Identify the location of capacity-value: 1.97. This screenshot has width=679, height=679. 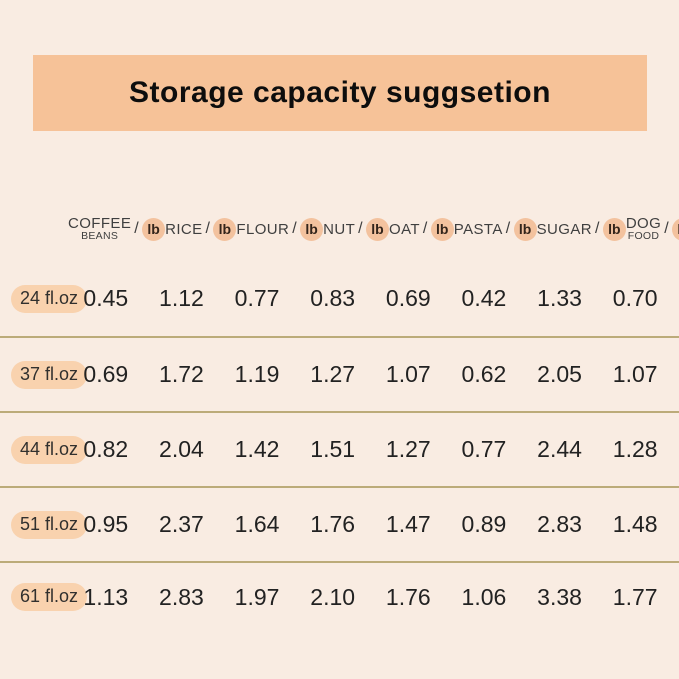
(257, 596).